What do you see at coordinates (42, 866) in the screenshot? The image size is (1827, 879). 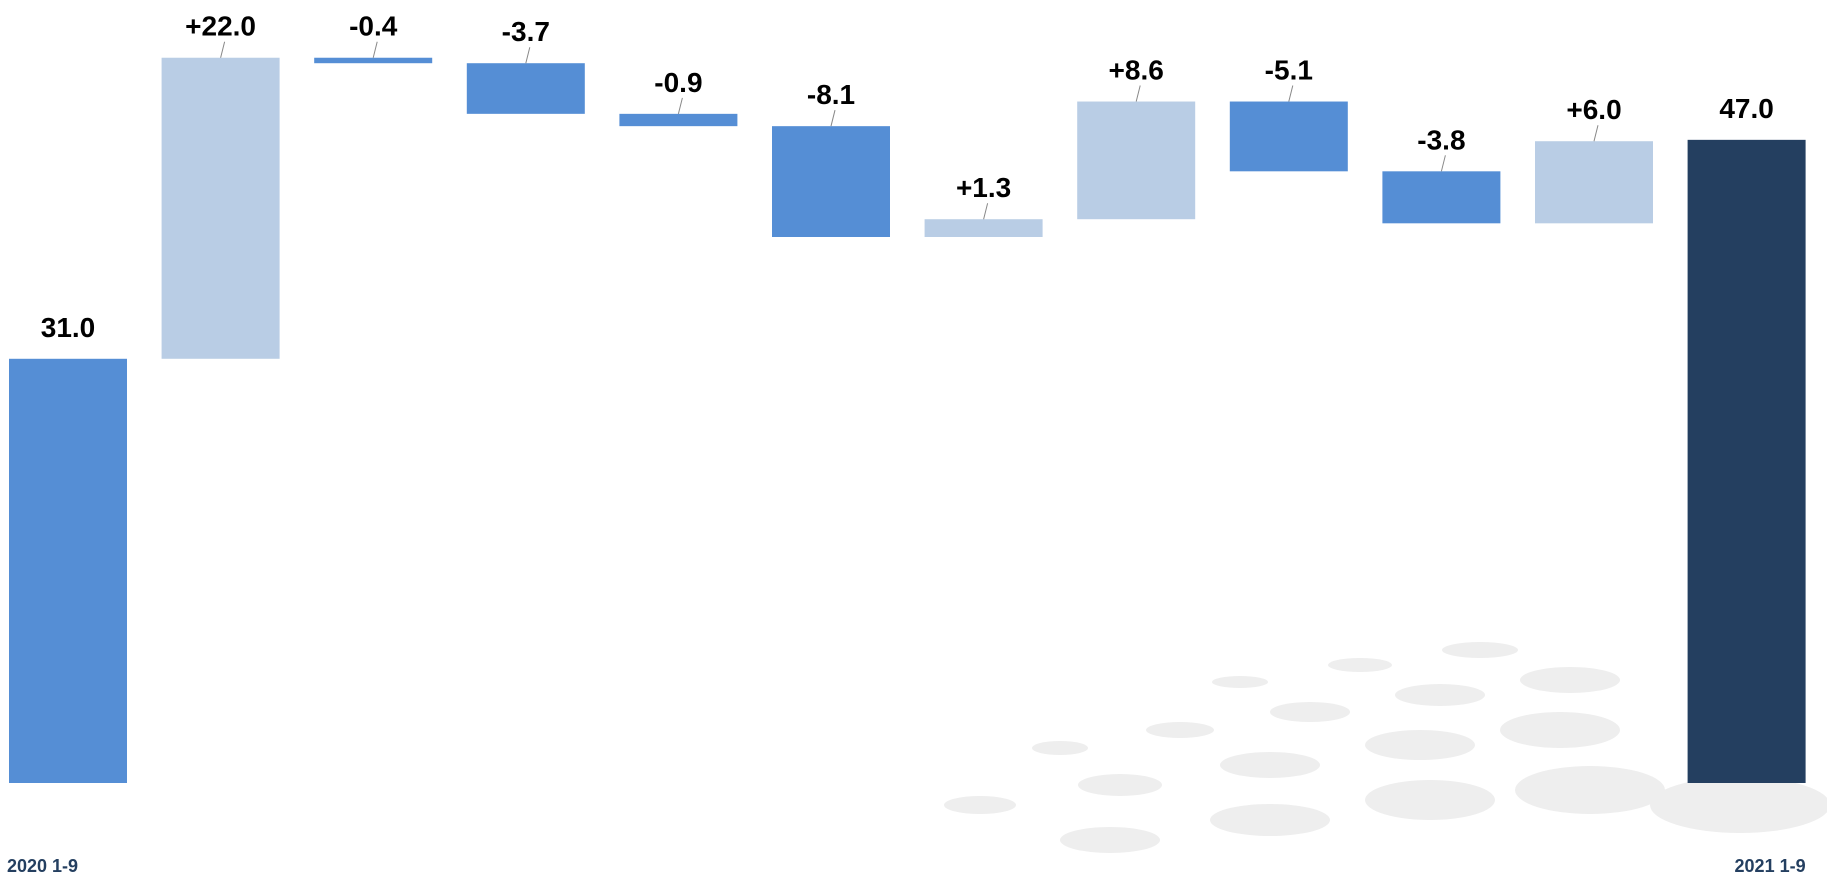 I see `x-tick-label: 2020 1-9` at bounding box center [42, 866].